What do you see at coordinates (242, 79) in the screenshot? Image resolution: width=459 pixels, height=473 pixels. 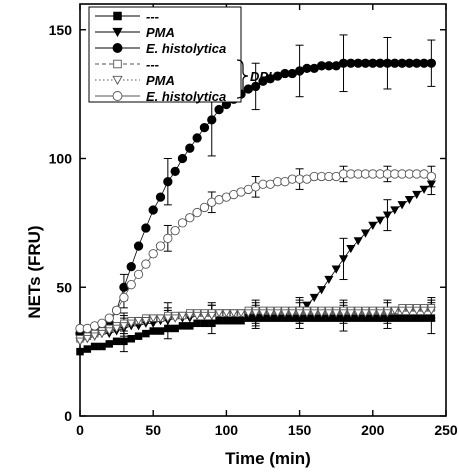 I see `dpi-bracket` at bounding box center [242, 79].